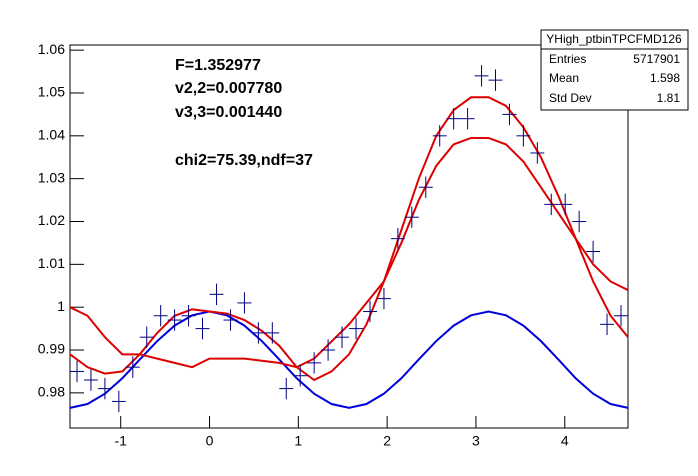 This screenshot has height=476, width=698. What do you see at coordinates (228, 88) in the screenshot?
I see `annotation: v2,2=0.007780` at bounding box center [228, 88].